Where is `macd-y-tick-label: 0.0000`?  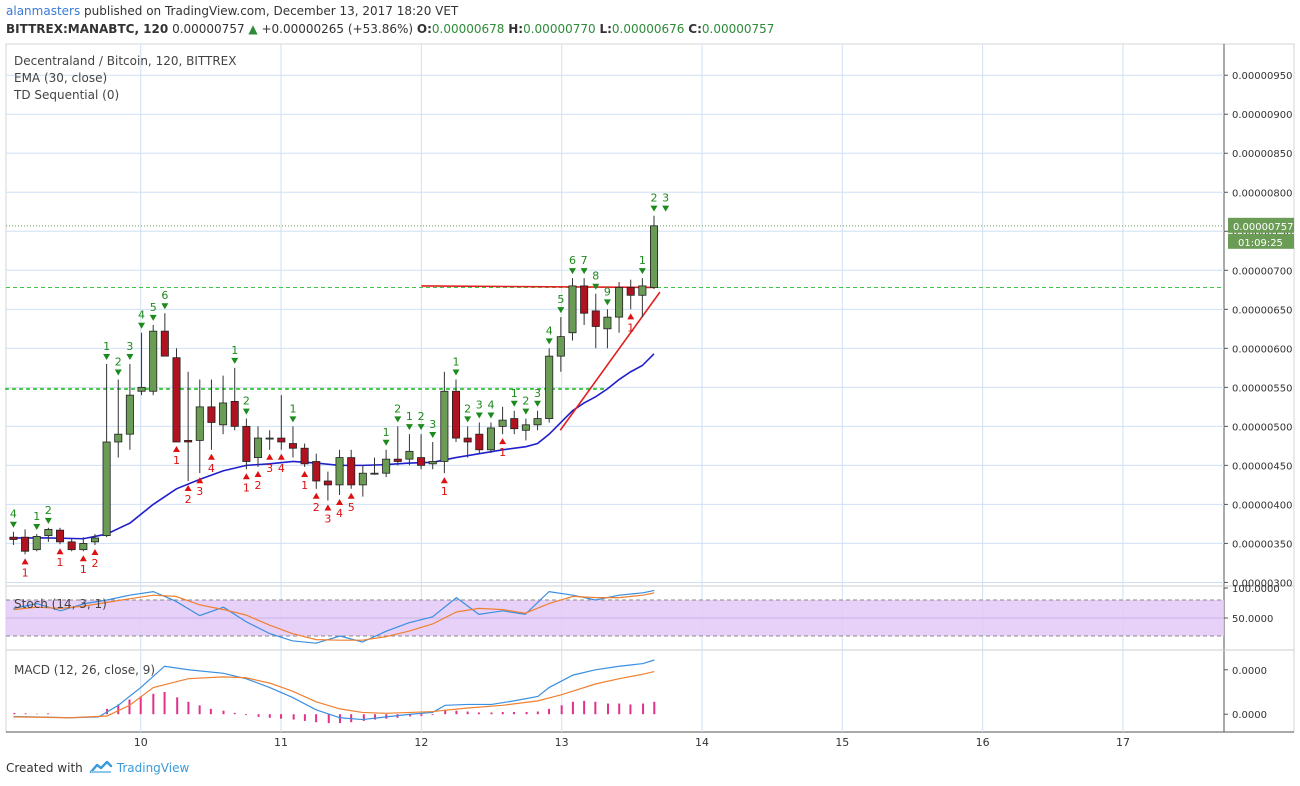
macd-y-tick-label: 0.0000 is located at coordinates (1249, 715).